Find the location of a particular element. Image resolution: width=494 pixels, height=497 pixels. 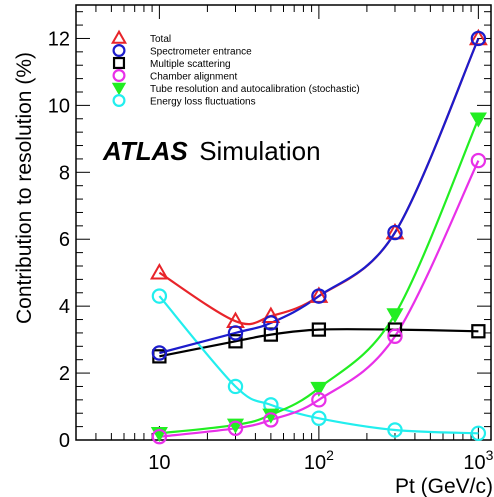

y-axis-title: Contribution to resolution (%) is located at coordinates (24, 188).